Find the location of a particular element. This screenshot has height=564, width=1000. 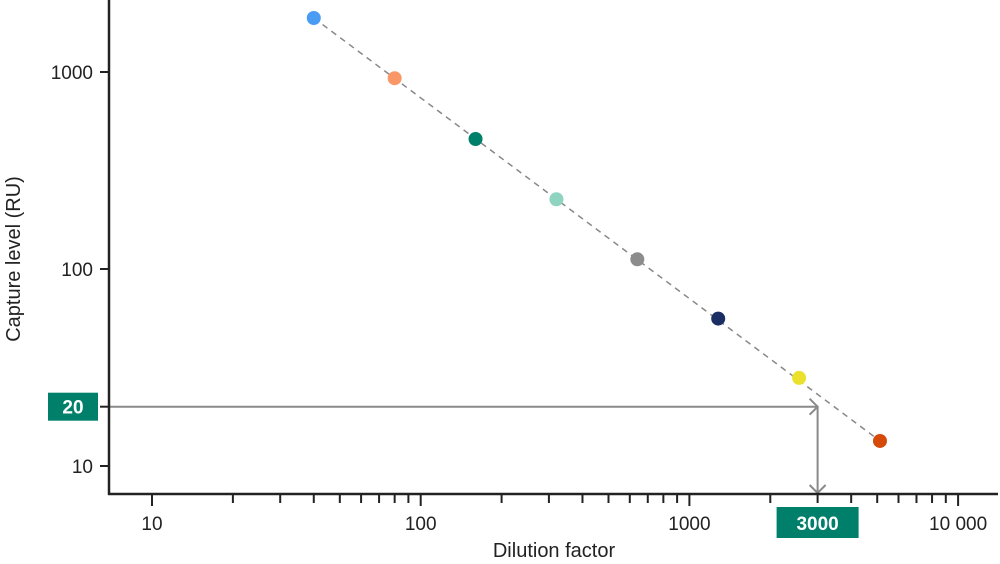

y-value-label: 20 is located at coordinates (72, 408).